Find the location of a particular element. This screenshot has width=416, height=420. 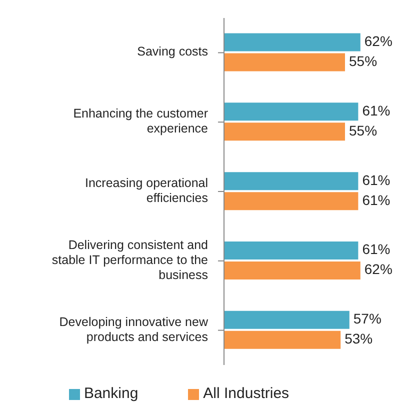

data-label: 53% is located at coordinates (358, 338).